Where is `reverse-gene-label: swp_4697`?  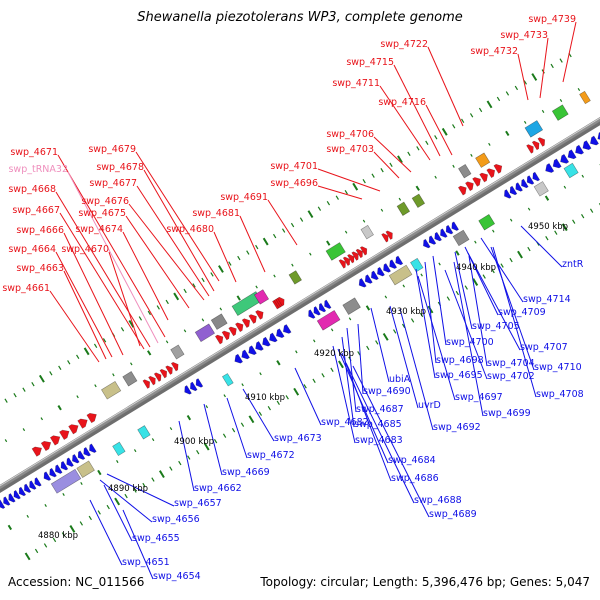 reverse-gene-label: swp_4697 is located at coordinates (479, 397).